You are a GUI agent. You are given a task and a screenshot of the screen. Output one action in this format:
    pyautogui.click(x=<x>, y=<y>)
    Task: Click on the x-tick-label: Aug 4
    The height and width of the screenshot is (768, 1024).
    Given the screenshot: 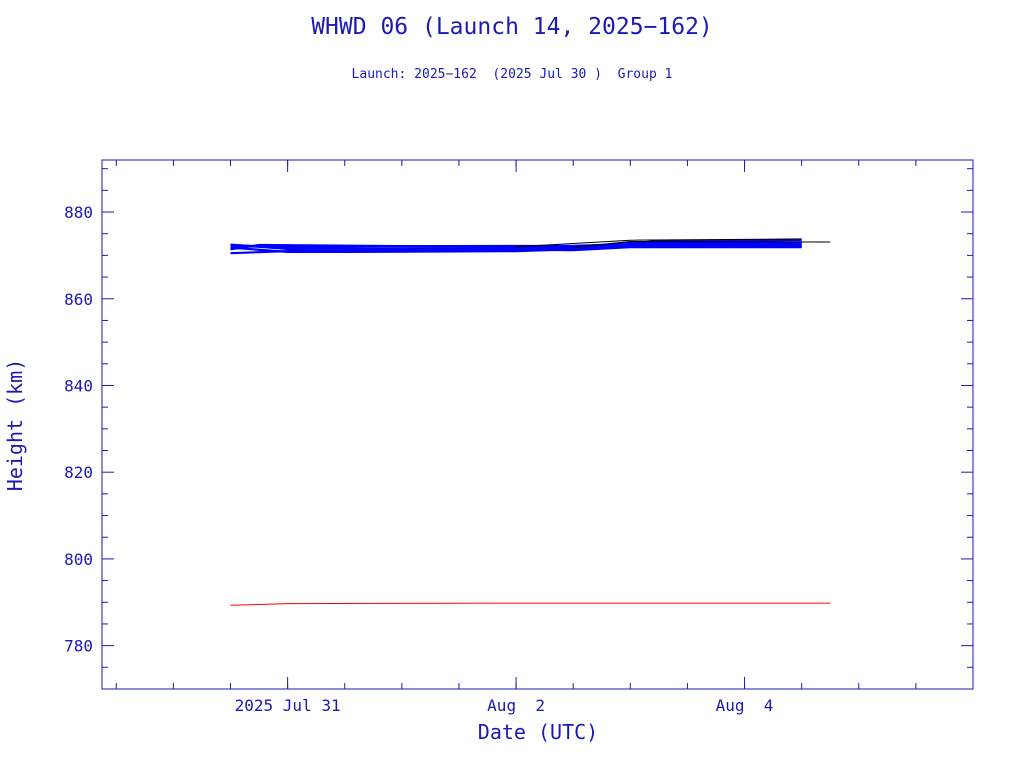 What is the action you would take?
    pyautogui.click(x=745, y=705)
    